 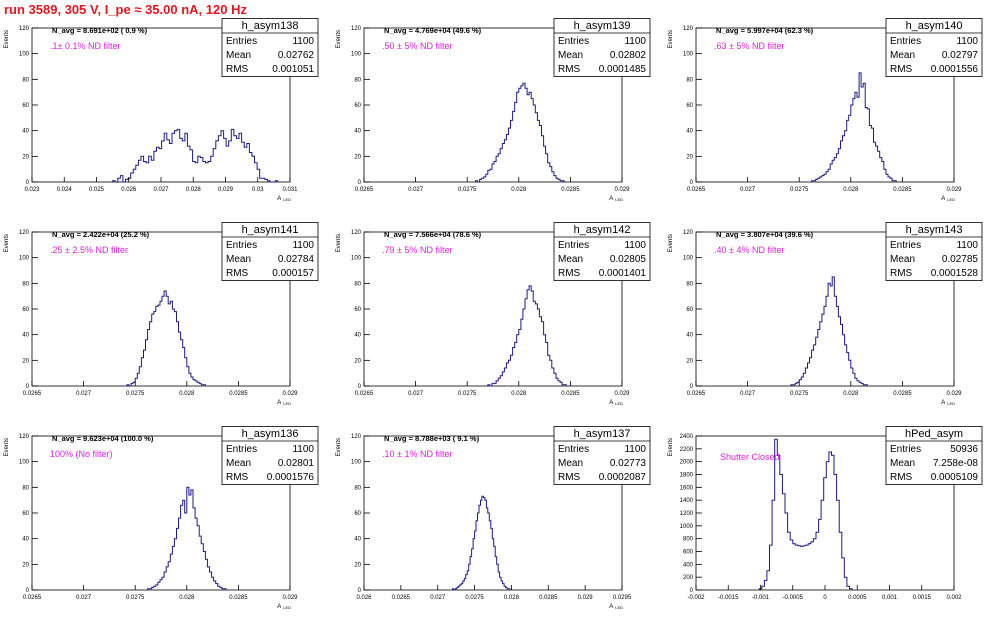 I want to click on histogram-title: h_asym136, so click(x=270, y=434).